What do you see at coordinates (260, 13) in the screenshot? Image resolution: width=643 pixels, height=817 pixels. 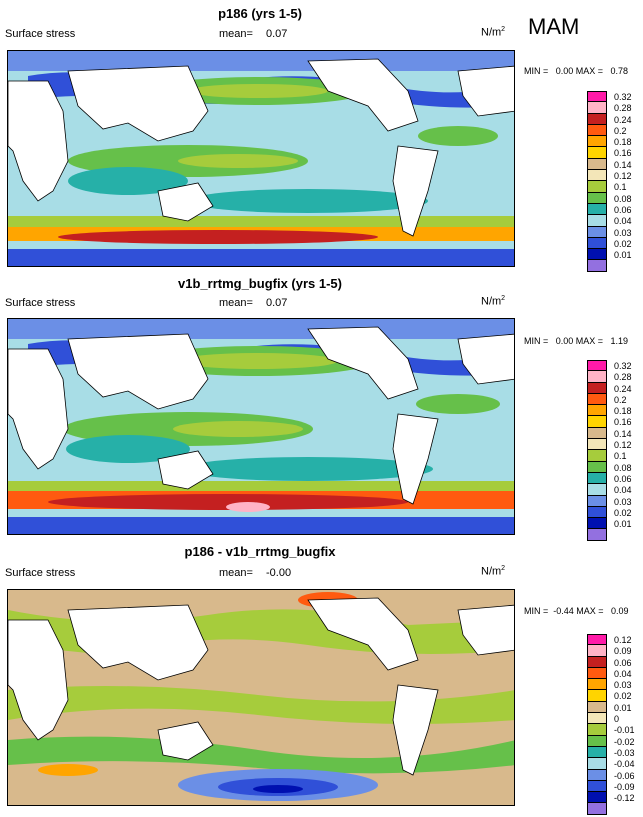 I see `panel-title: p186 (yrs 1-5)` at bounding box center [260, 13].